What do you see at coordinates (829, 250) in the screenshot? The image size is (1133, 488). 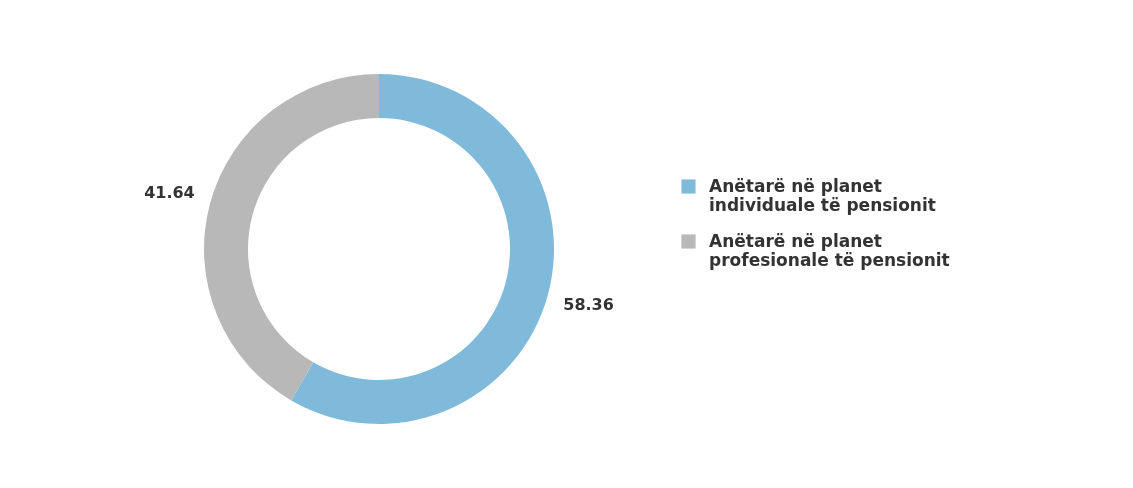 I see `legend-label: Anëtarë në planet profesionale të pensionit` at bounding box center [829, 250].